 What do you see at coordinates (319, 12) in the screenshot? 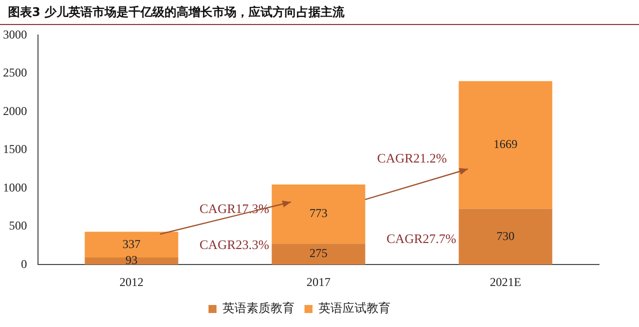
I see `chart-title: 图表3 少儿英语市场是千亿级的高增长市场，应试方向占据主流` at bounding box center [319, 12].